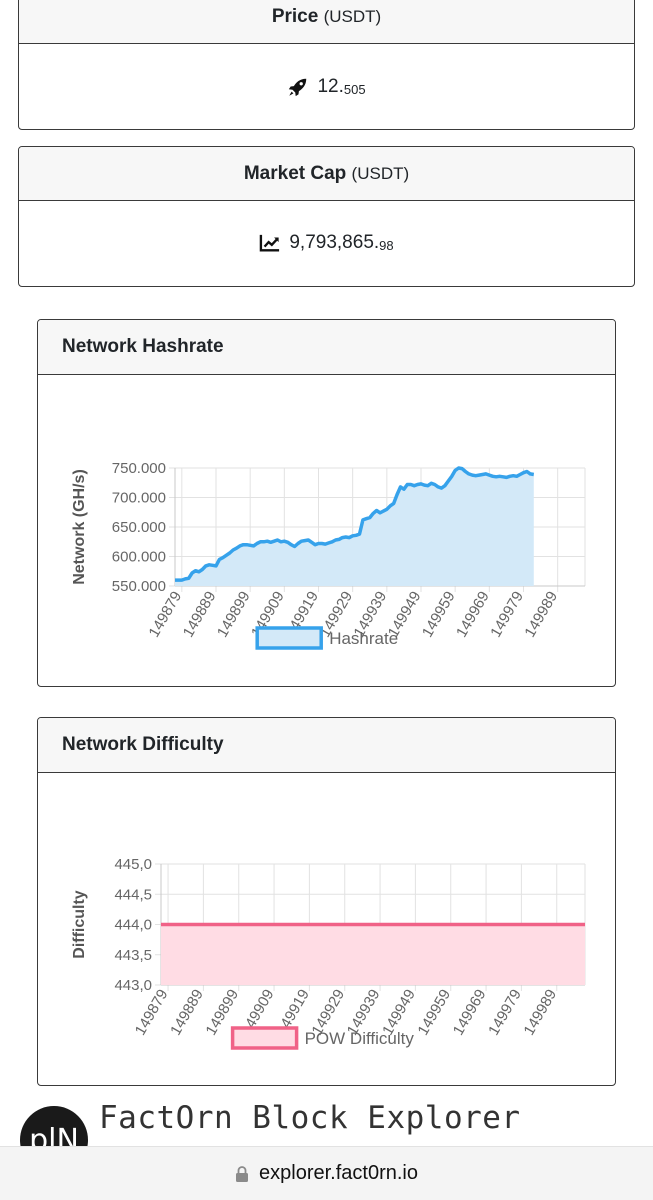 Image resolution: width=653 pixels, height=1200 pixels. I want to click on legend-label: Hashrate, so click(363, 638).